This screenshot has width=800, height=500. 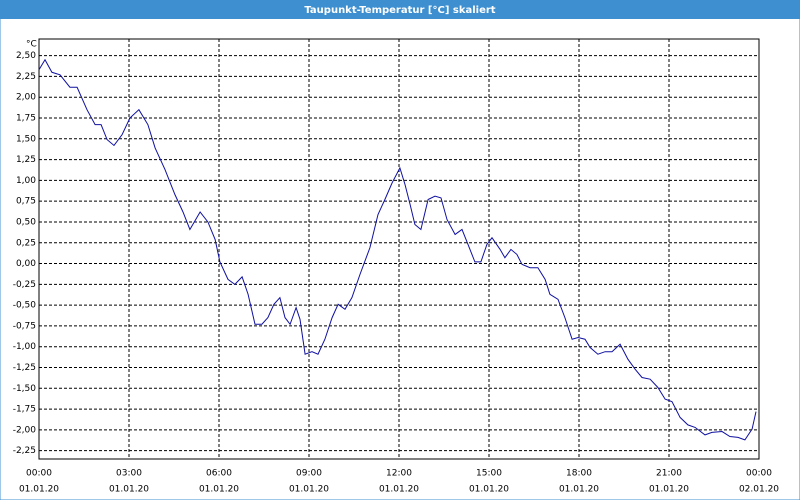 I want to click on y-axis-unit: °C, so click(x=31, y=45).